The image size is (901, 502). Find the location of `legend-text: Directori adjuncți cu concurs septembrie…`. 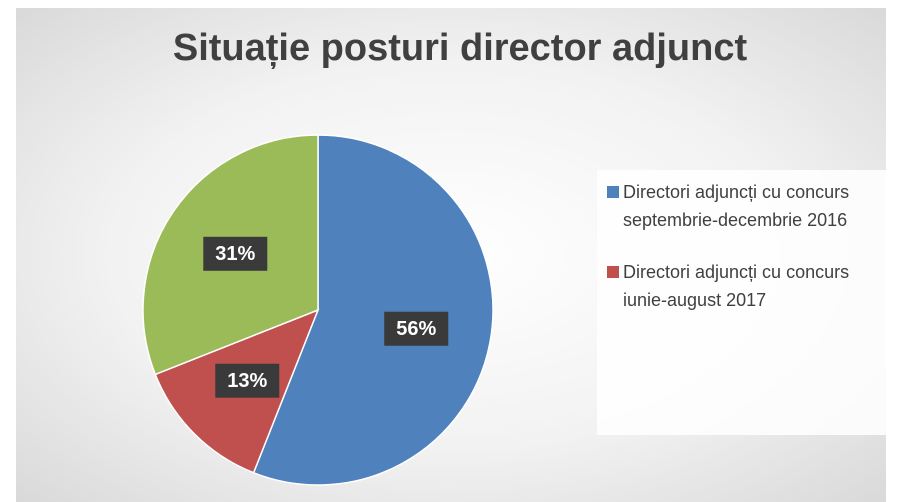

legend-text: Directori adjuncți cu concurs septembrie… is located at coordinates (736, 206).